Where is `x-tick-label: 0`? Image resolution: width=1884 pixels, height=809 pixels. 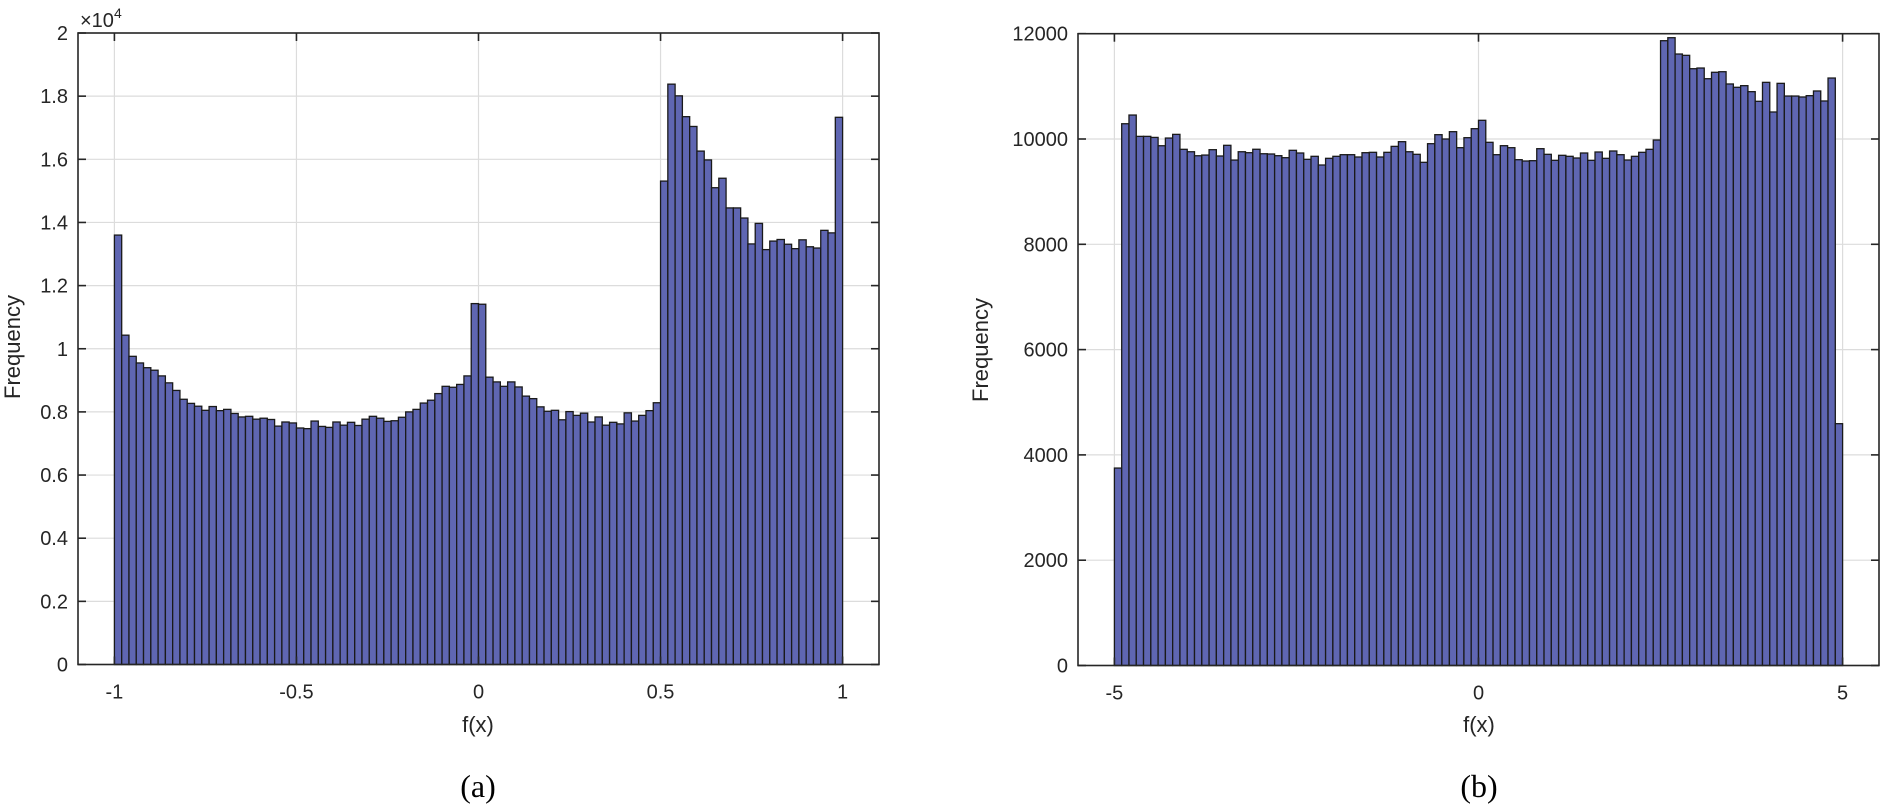
x-tick-label: 0 is located at coordinates (478, 693).